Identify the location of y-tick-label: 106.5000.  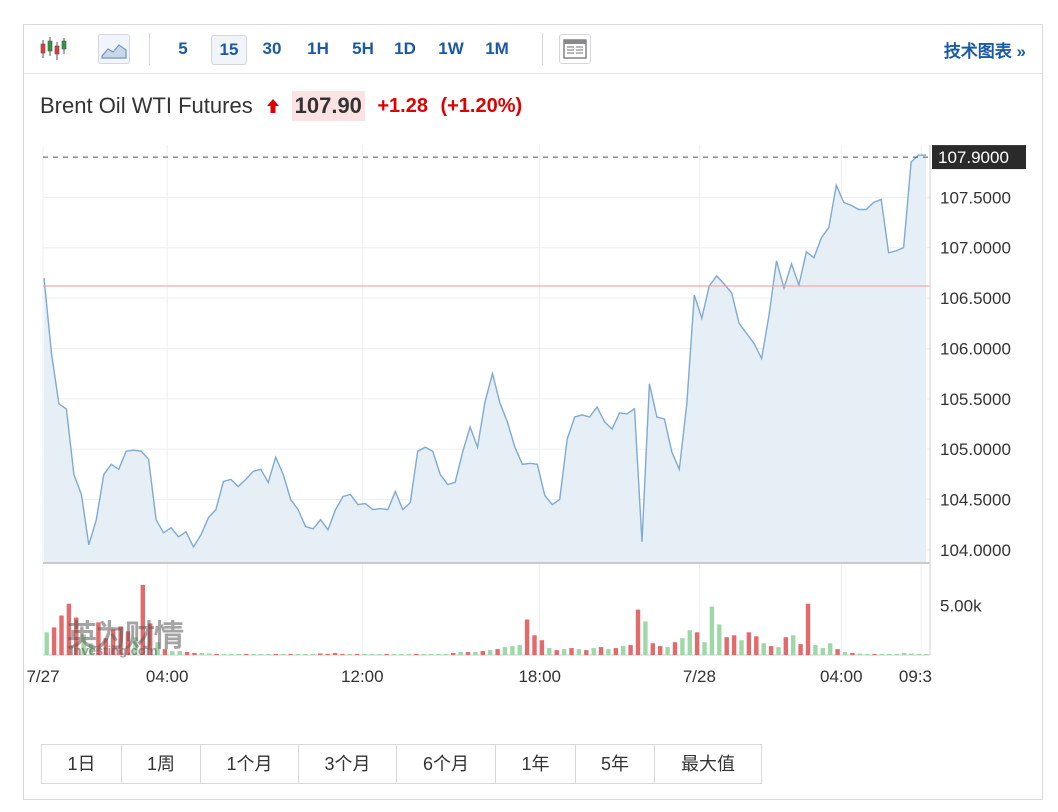
(975, 298).